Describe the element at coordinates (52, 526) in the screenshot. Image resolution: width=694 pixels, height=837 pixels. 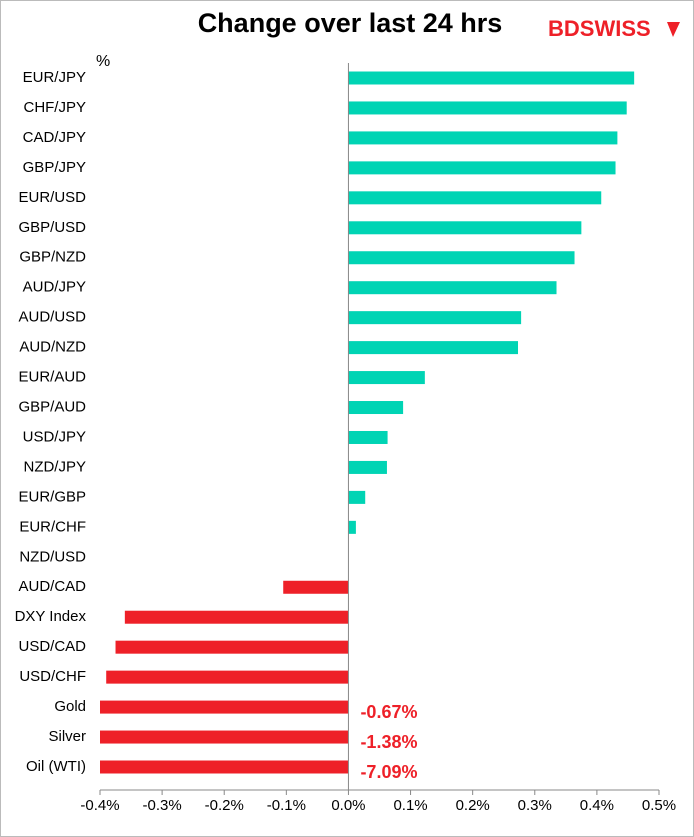
I see `y-tick-label: EUR/CHF` at that location.